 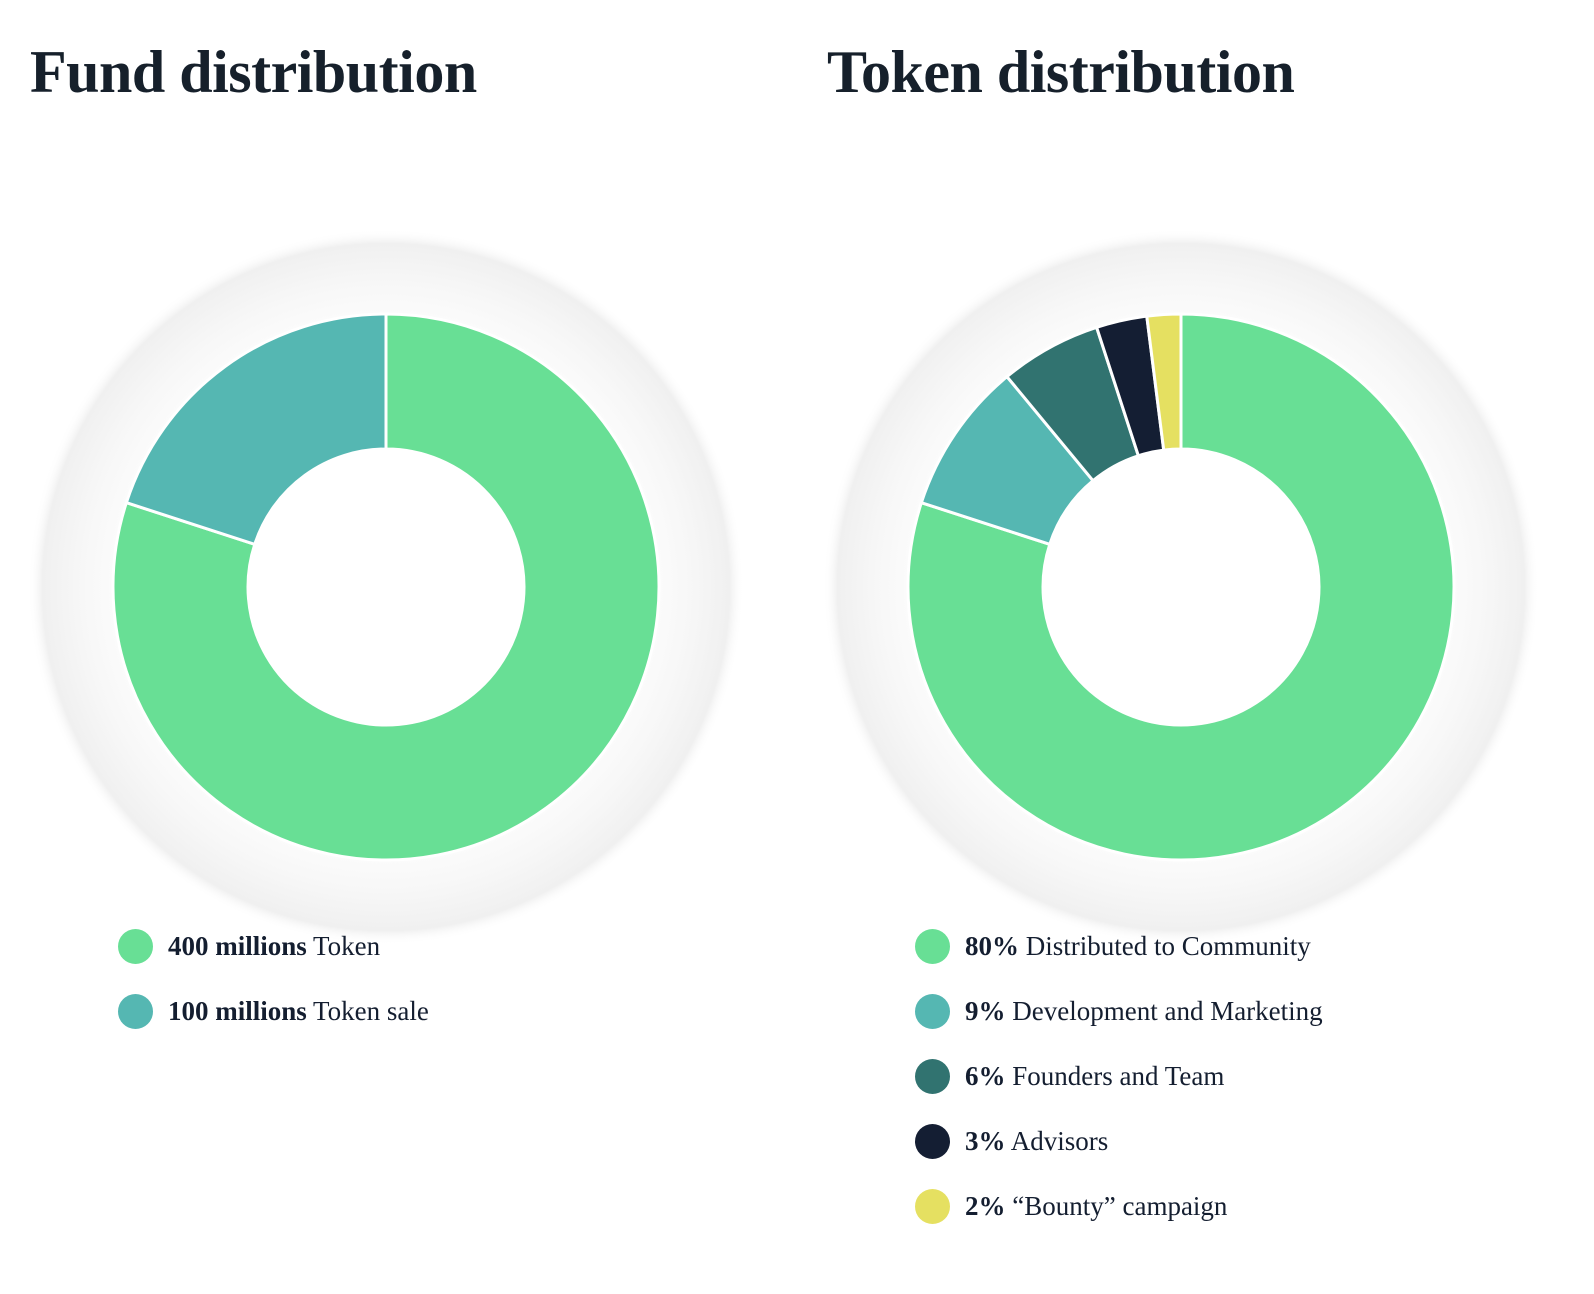 I want to click on legend-item-token-sale: 100 millions Token sale, so click(x=273, y=1025).